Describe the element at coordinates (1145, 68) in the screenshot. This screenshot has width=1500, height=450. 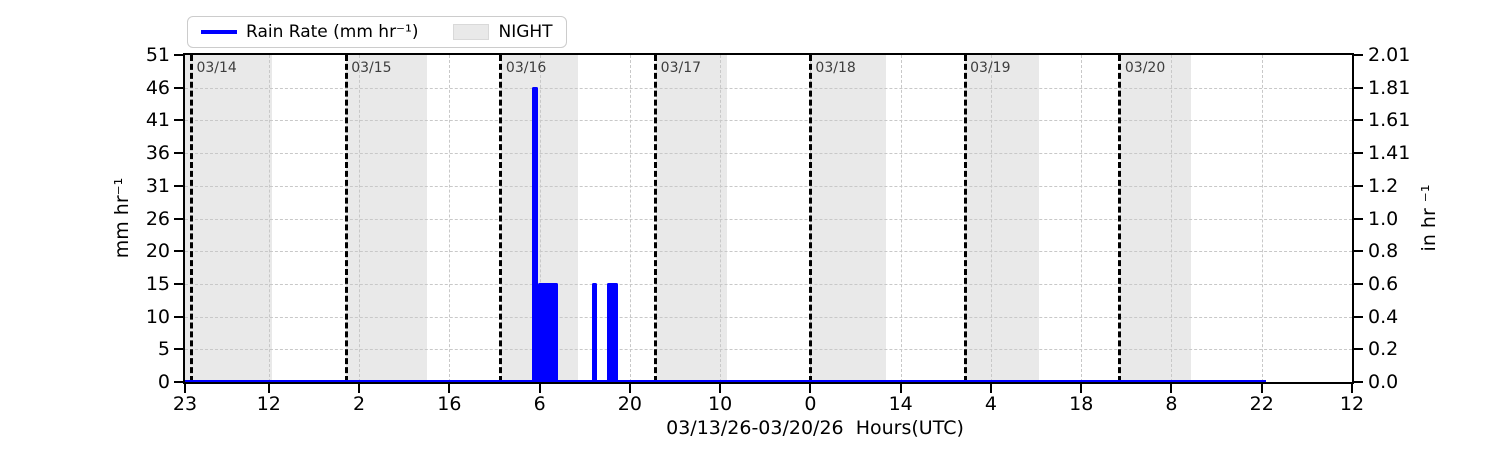
I see `date-label: 03/20` at that location.